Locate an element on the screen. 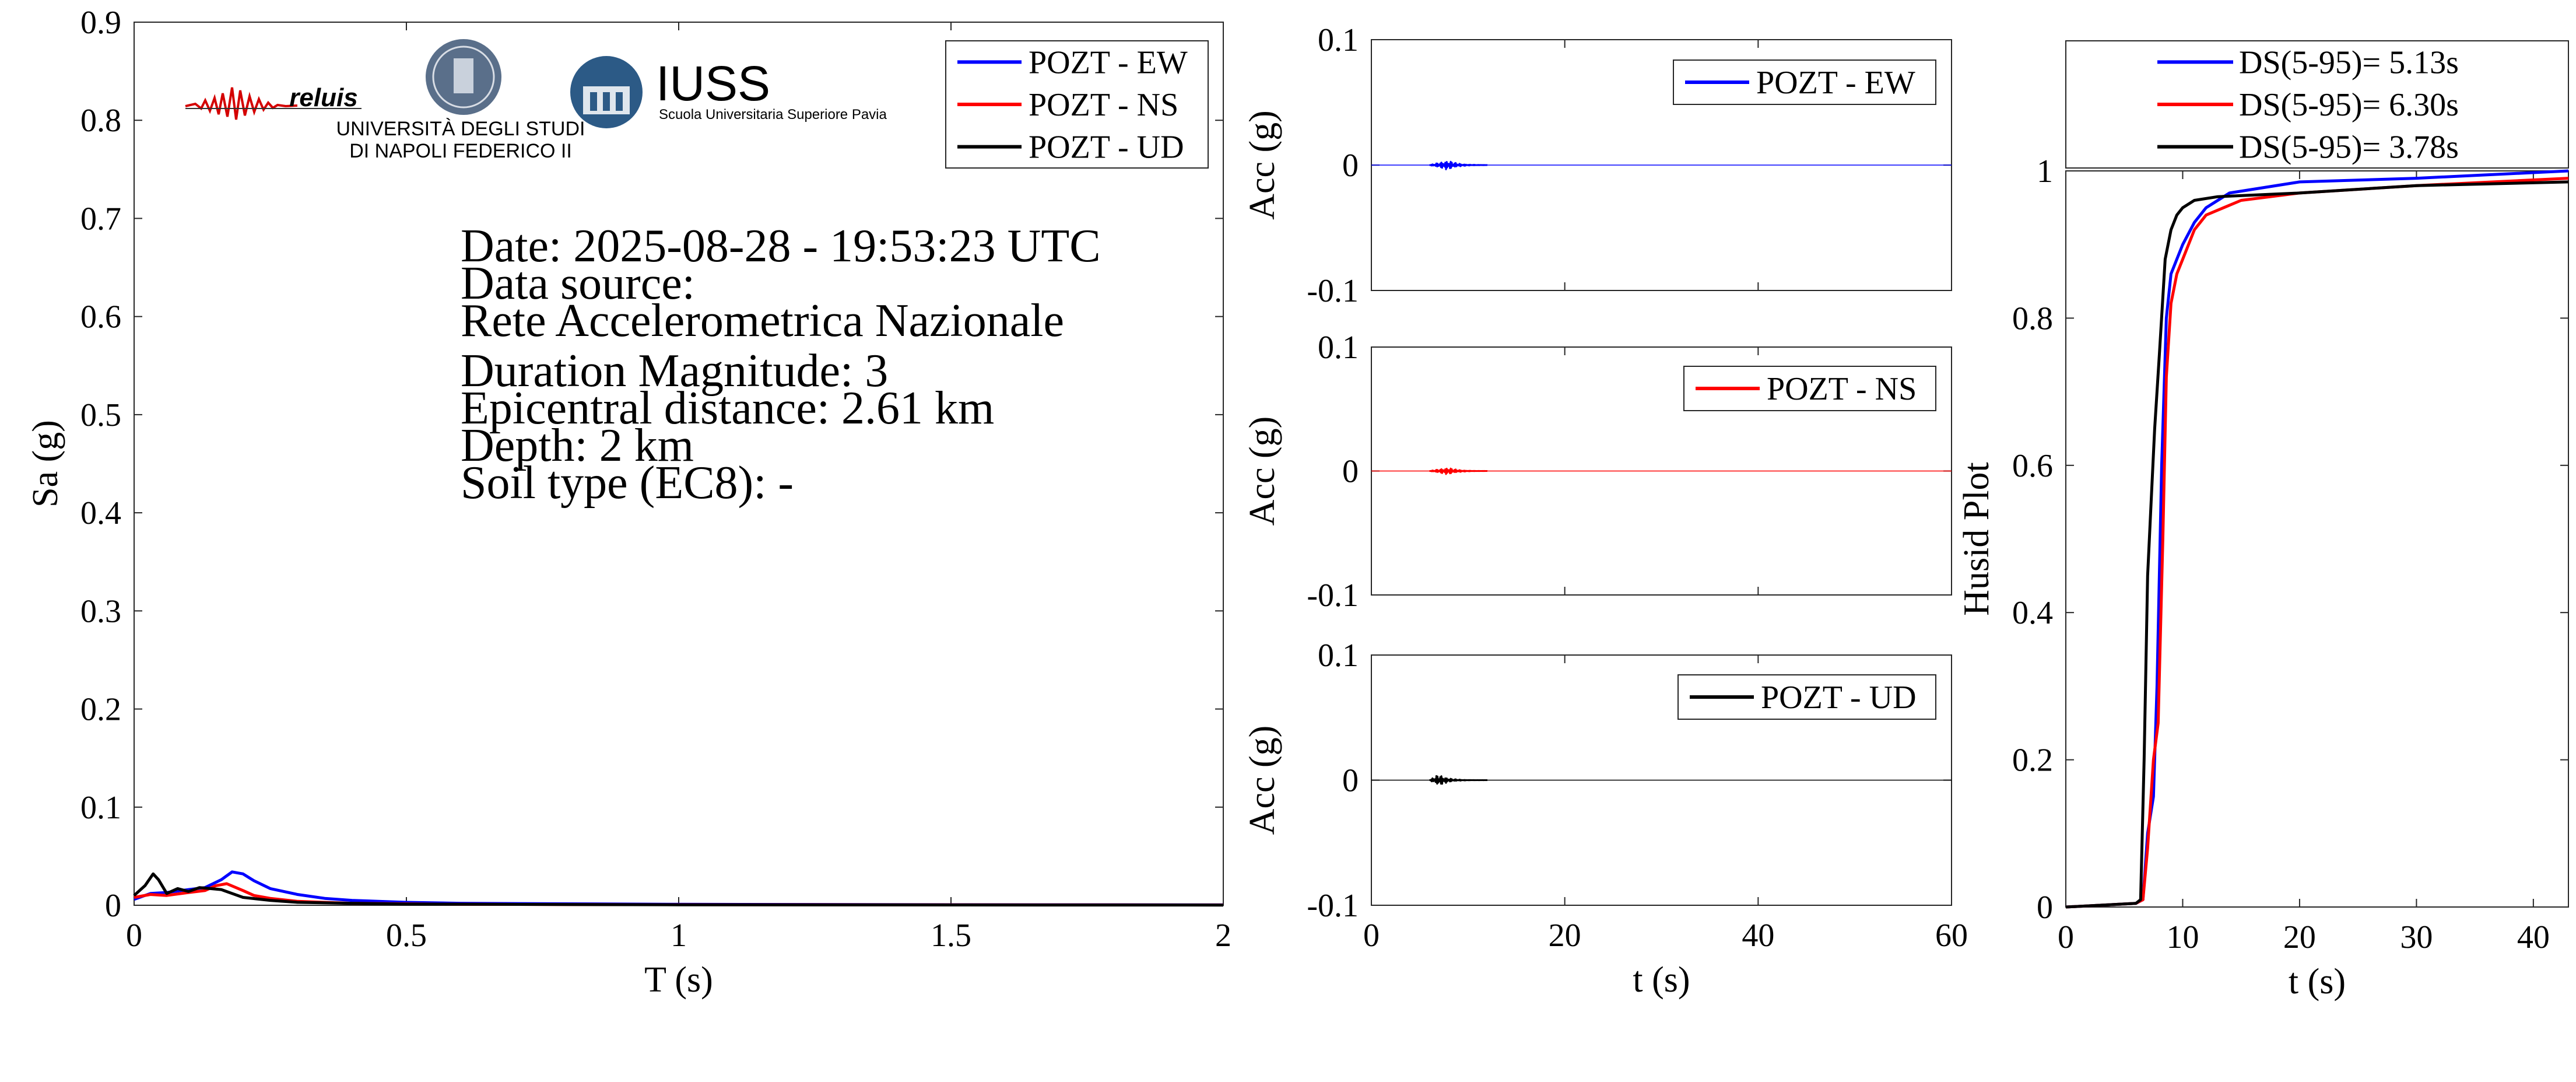 The width and height of the screenshot is (2576, 1082). reluis-waveform-icon is located at coordinates (241, 104).